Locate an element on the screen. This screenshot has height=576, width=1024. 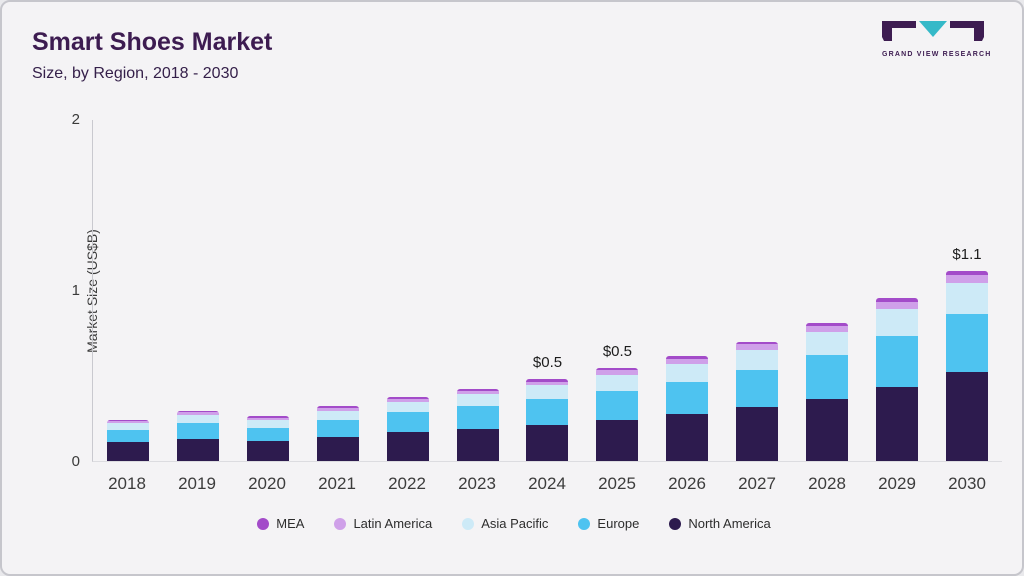
legend-item-mea: MEA is located at coordinates (280, 523).